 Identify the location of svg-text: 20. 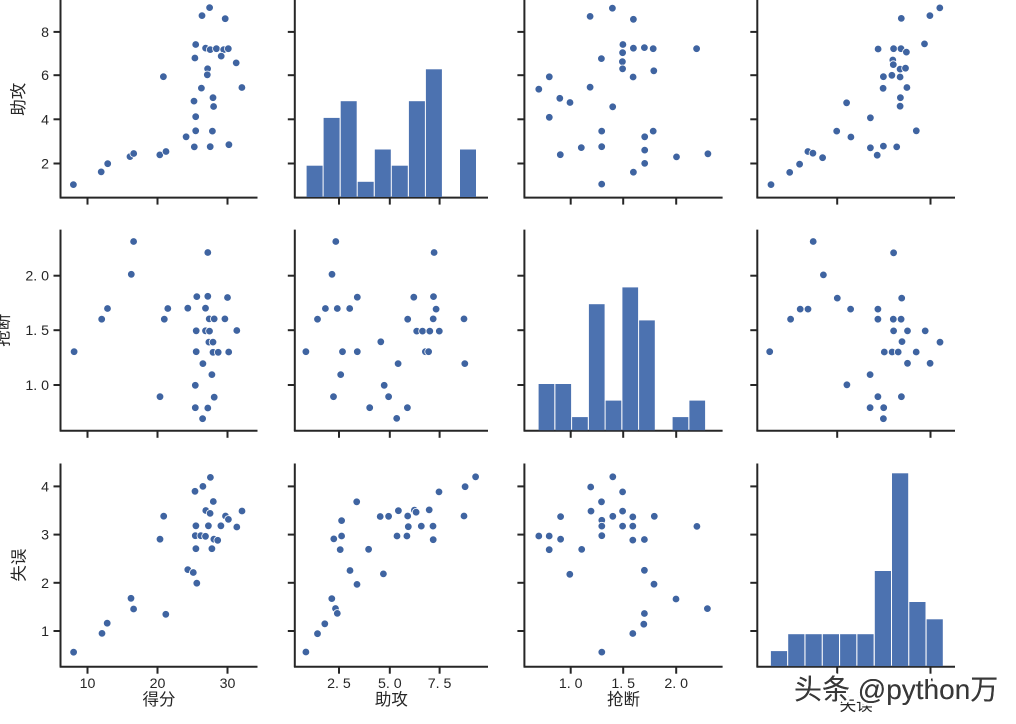
(158, 684).